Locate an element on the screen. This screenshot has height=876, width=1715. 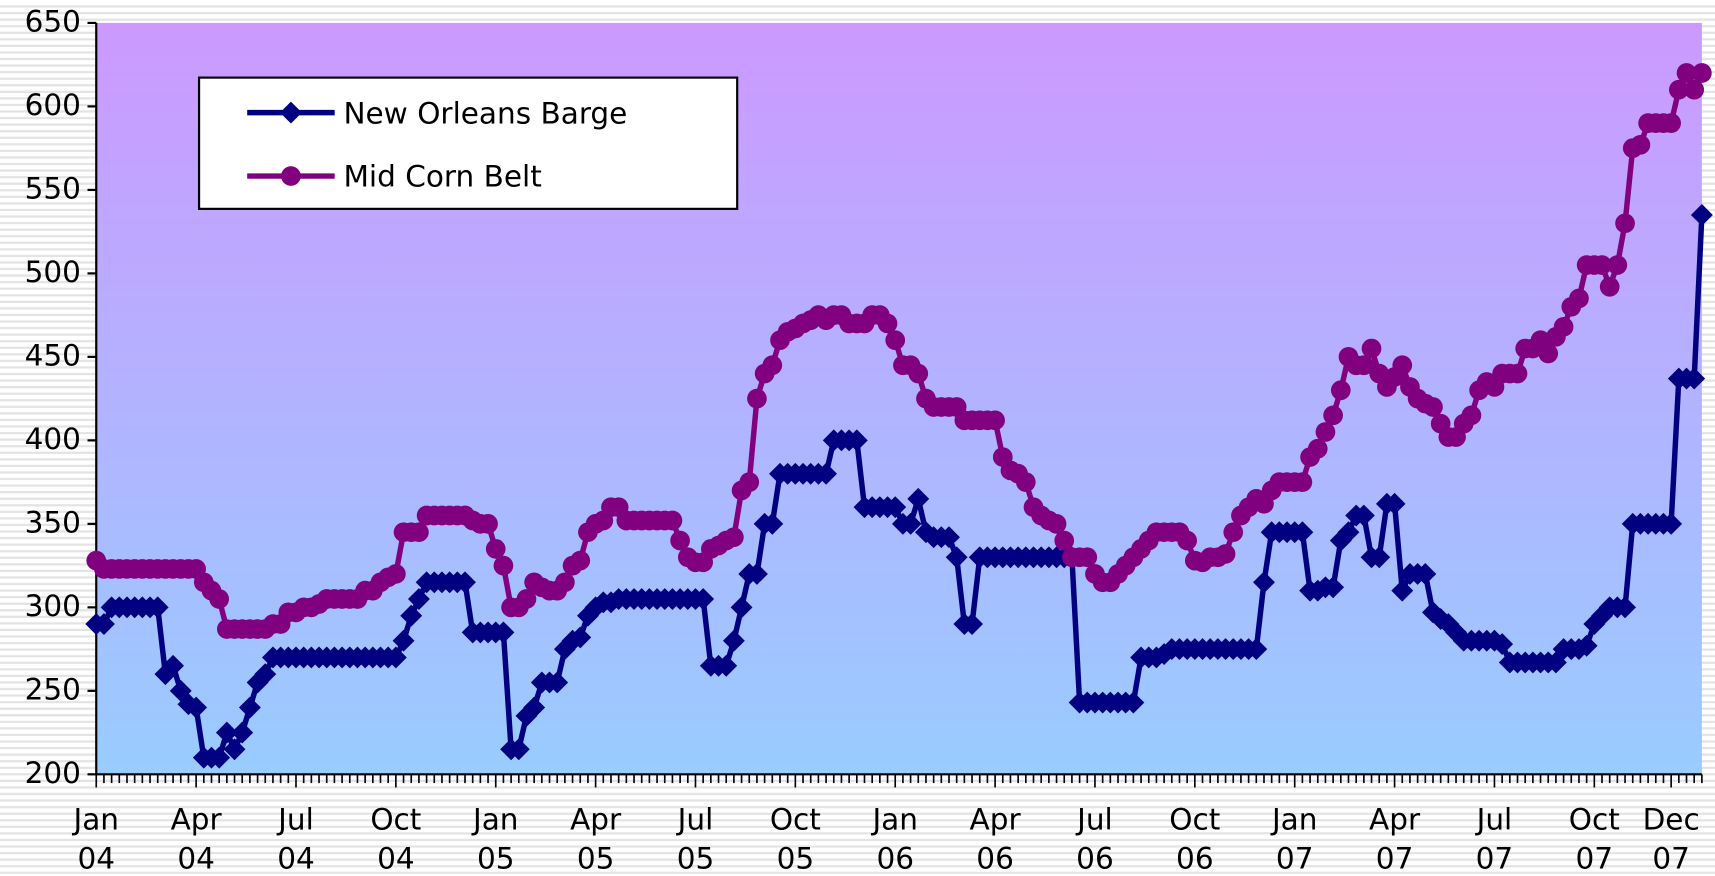
x-tick-label: Jul 07 is located at coordinates (1494, 838).